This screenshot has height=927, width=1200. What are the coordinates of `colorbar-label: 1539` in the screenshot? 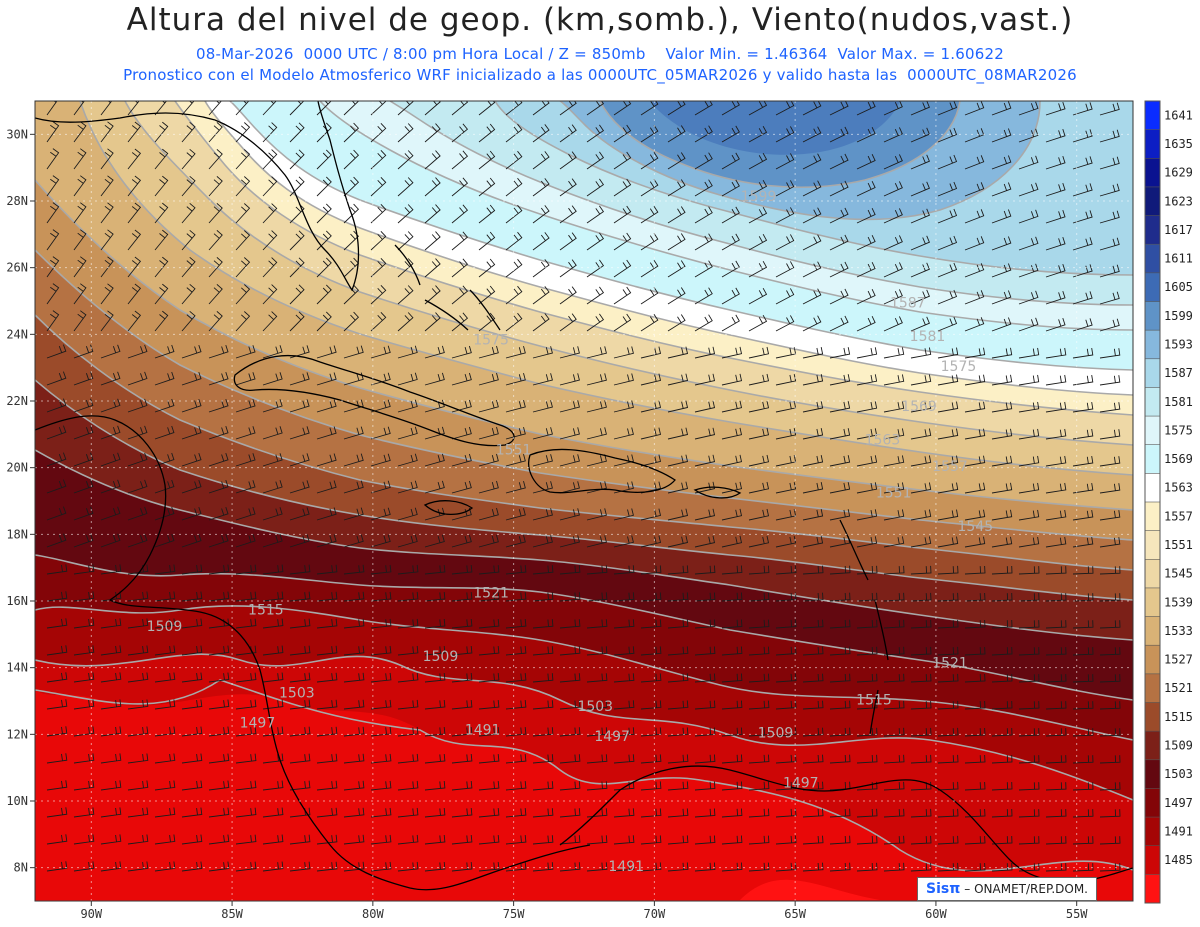 It's located at (1178, 602).